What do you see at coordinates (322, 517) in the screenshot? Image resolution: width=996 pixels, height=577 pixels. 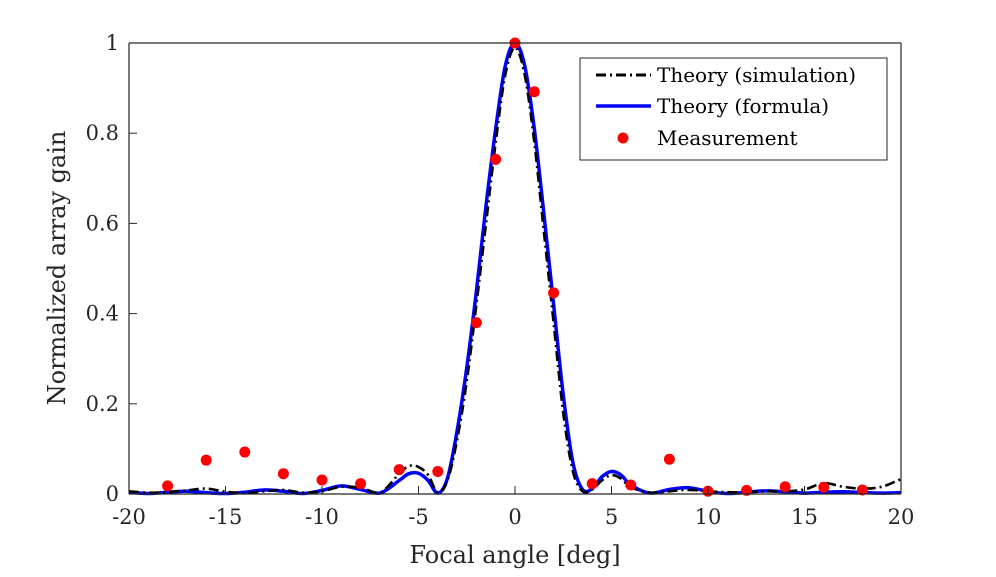 I see `x-tick-label: -10` at bounding box center [322, 517].